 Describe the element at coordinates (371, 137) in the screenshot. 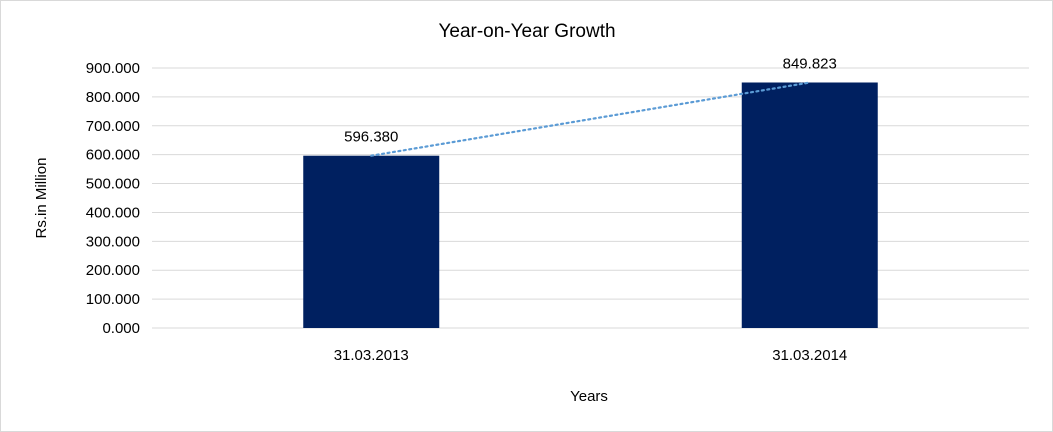

I see `data-label: 596.380` at that location.